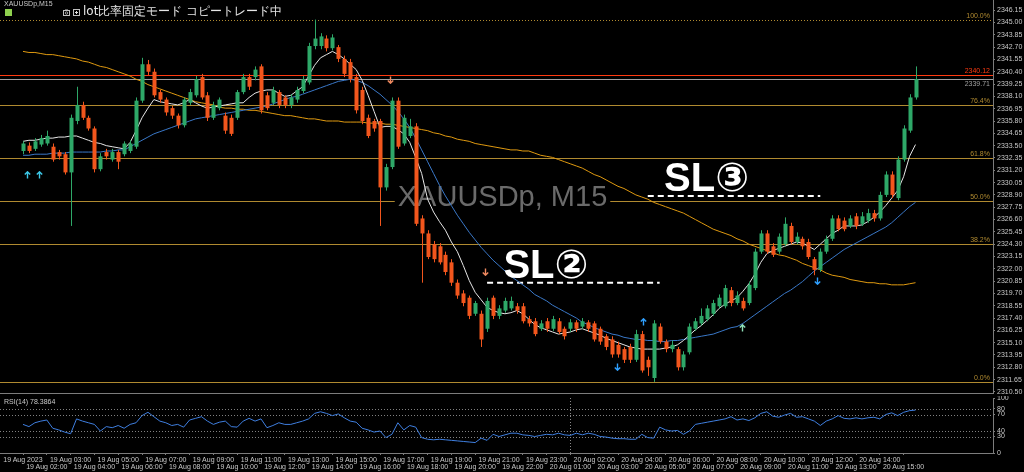 This screenshot has height=472, width=1024. What do you see at coordinates (546, 263) in the screenshot?
I see `annotation: SL②` at bounding box center [546, 263].